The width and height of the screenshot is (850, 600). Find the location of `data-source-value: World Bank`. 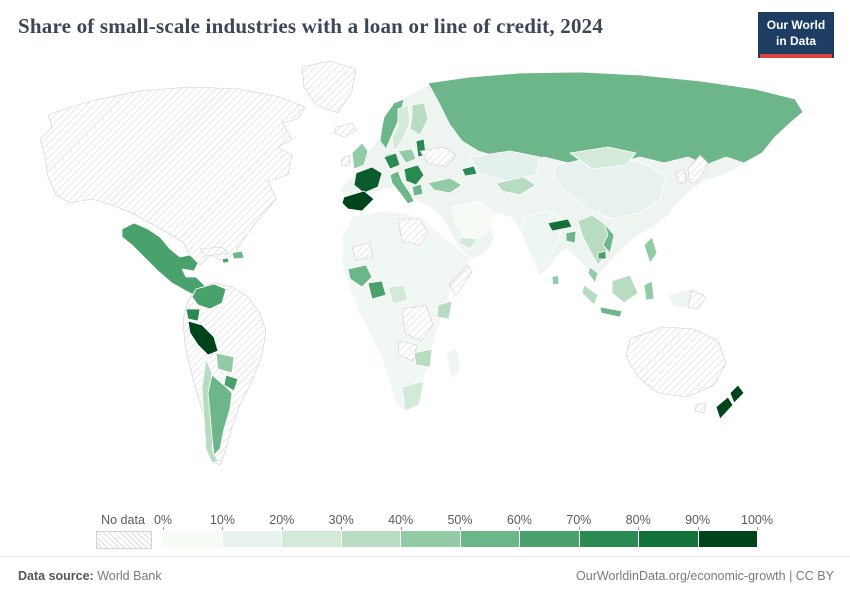

data-source-value: World Bank is located at coordinates (129, 576).